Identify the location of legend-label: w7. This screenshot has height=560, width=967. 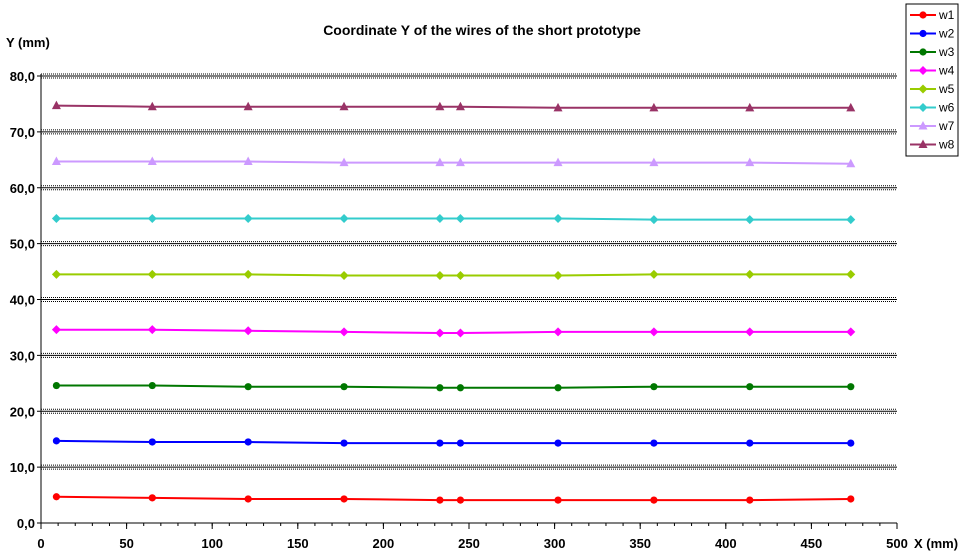
(946, 126).